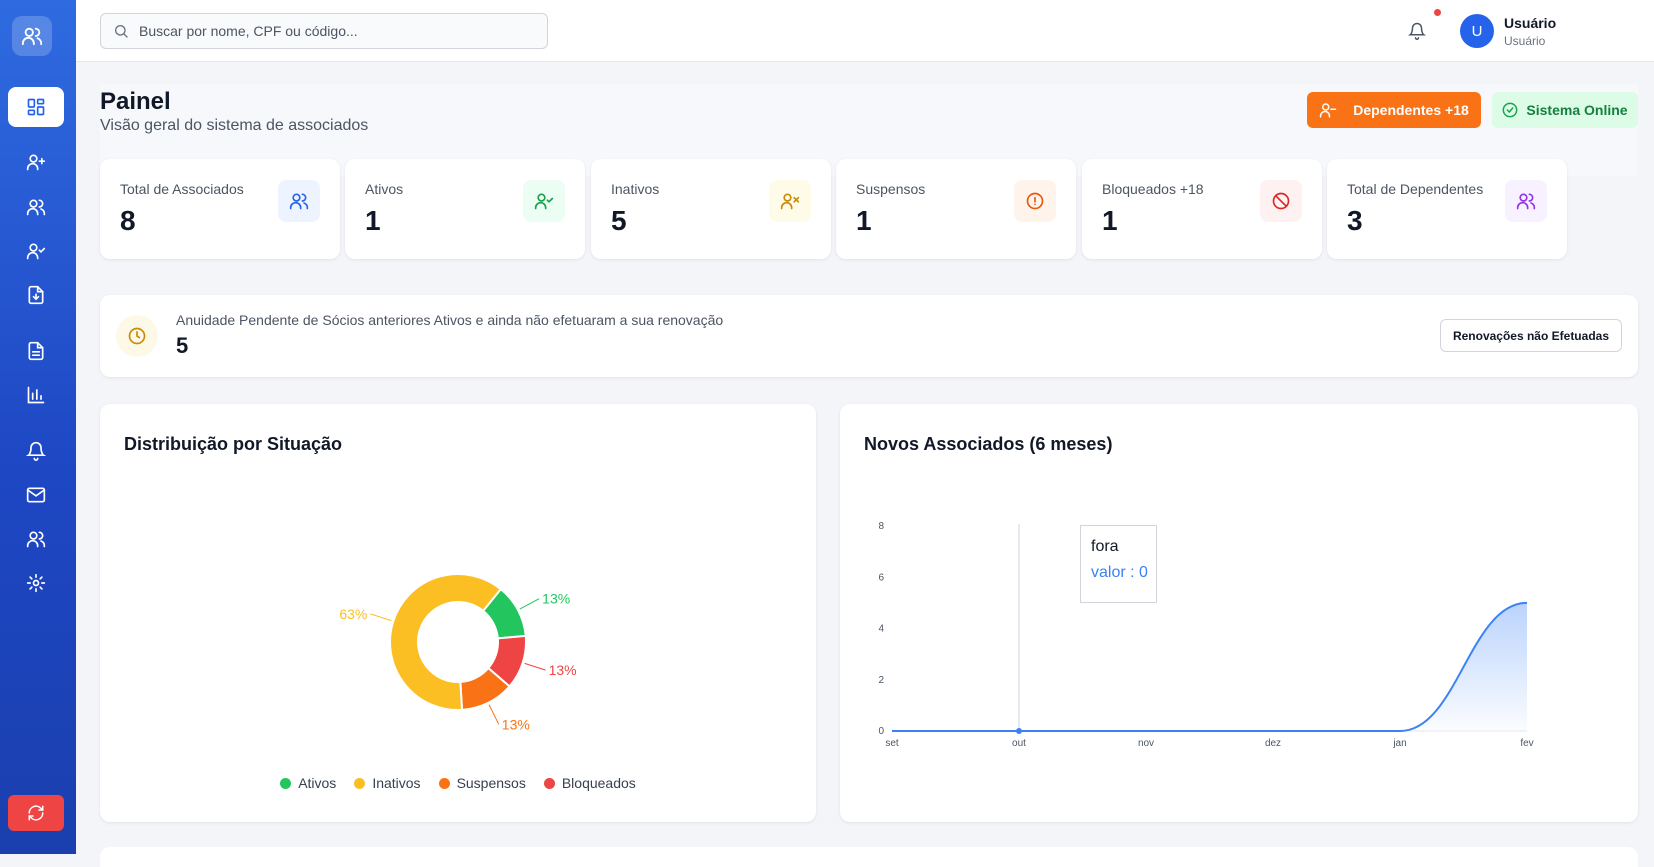  Describe the element at coordinates (36, 251) in the screenshot. I see `sidebar-item-active-members` at that location.